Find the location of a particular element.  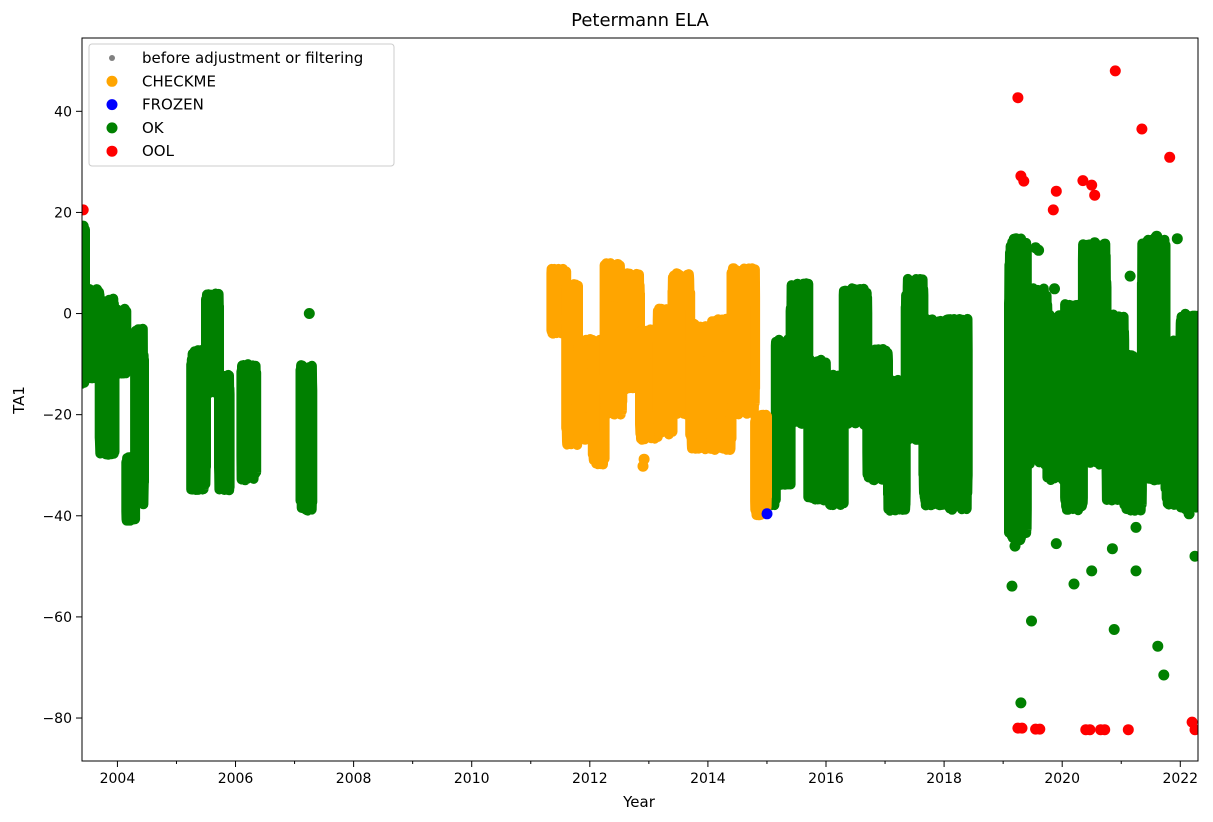

chart-title: Petermann ELA is located at coordinates (640, 20).